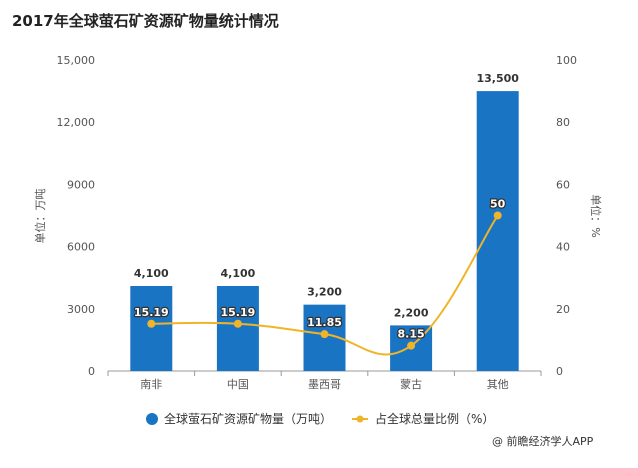 Image resolution: width=638 pixels, height=468 pixels. Describe the element at coordinates (596, 215) in the screenshot. I see `y2-axis-label: 单位：%` at that location.